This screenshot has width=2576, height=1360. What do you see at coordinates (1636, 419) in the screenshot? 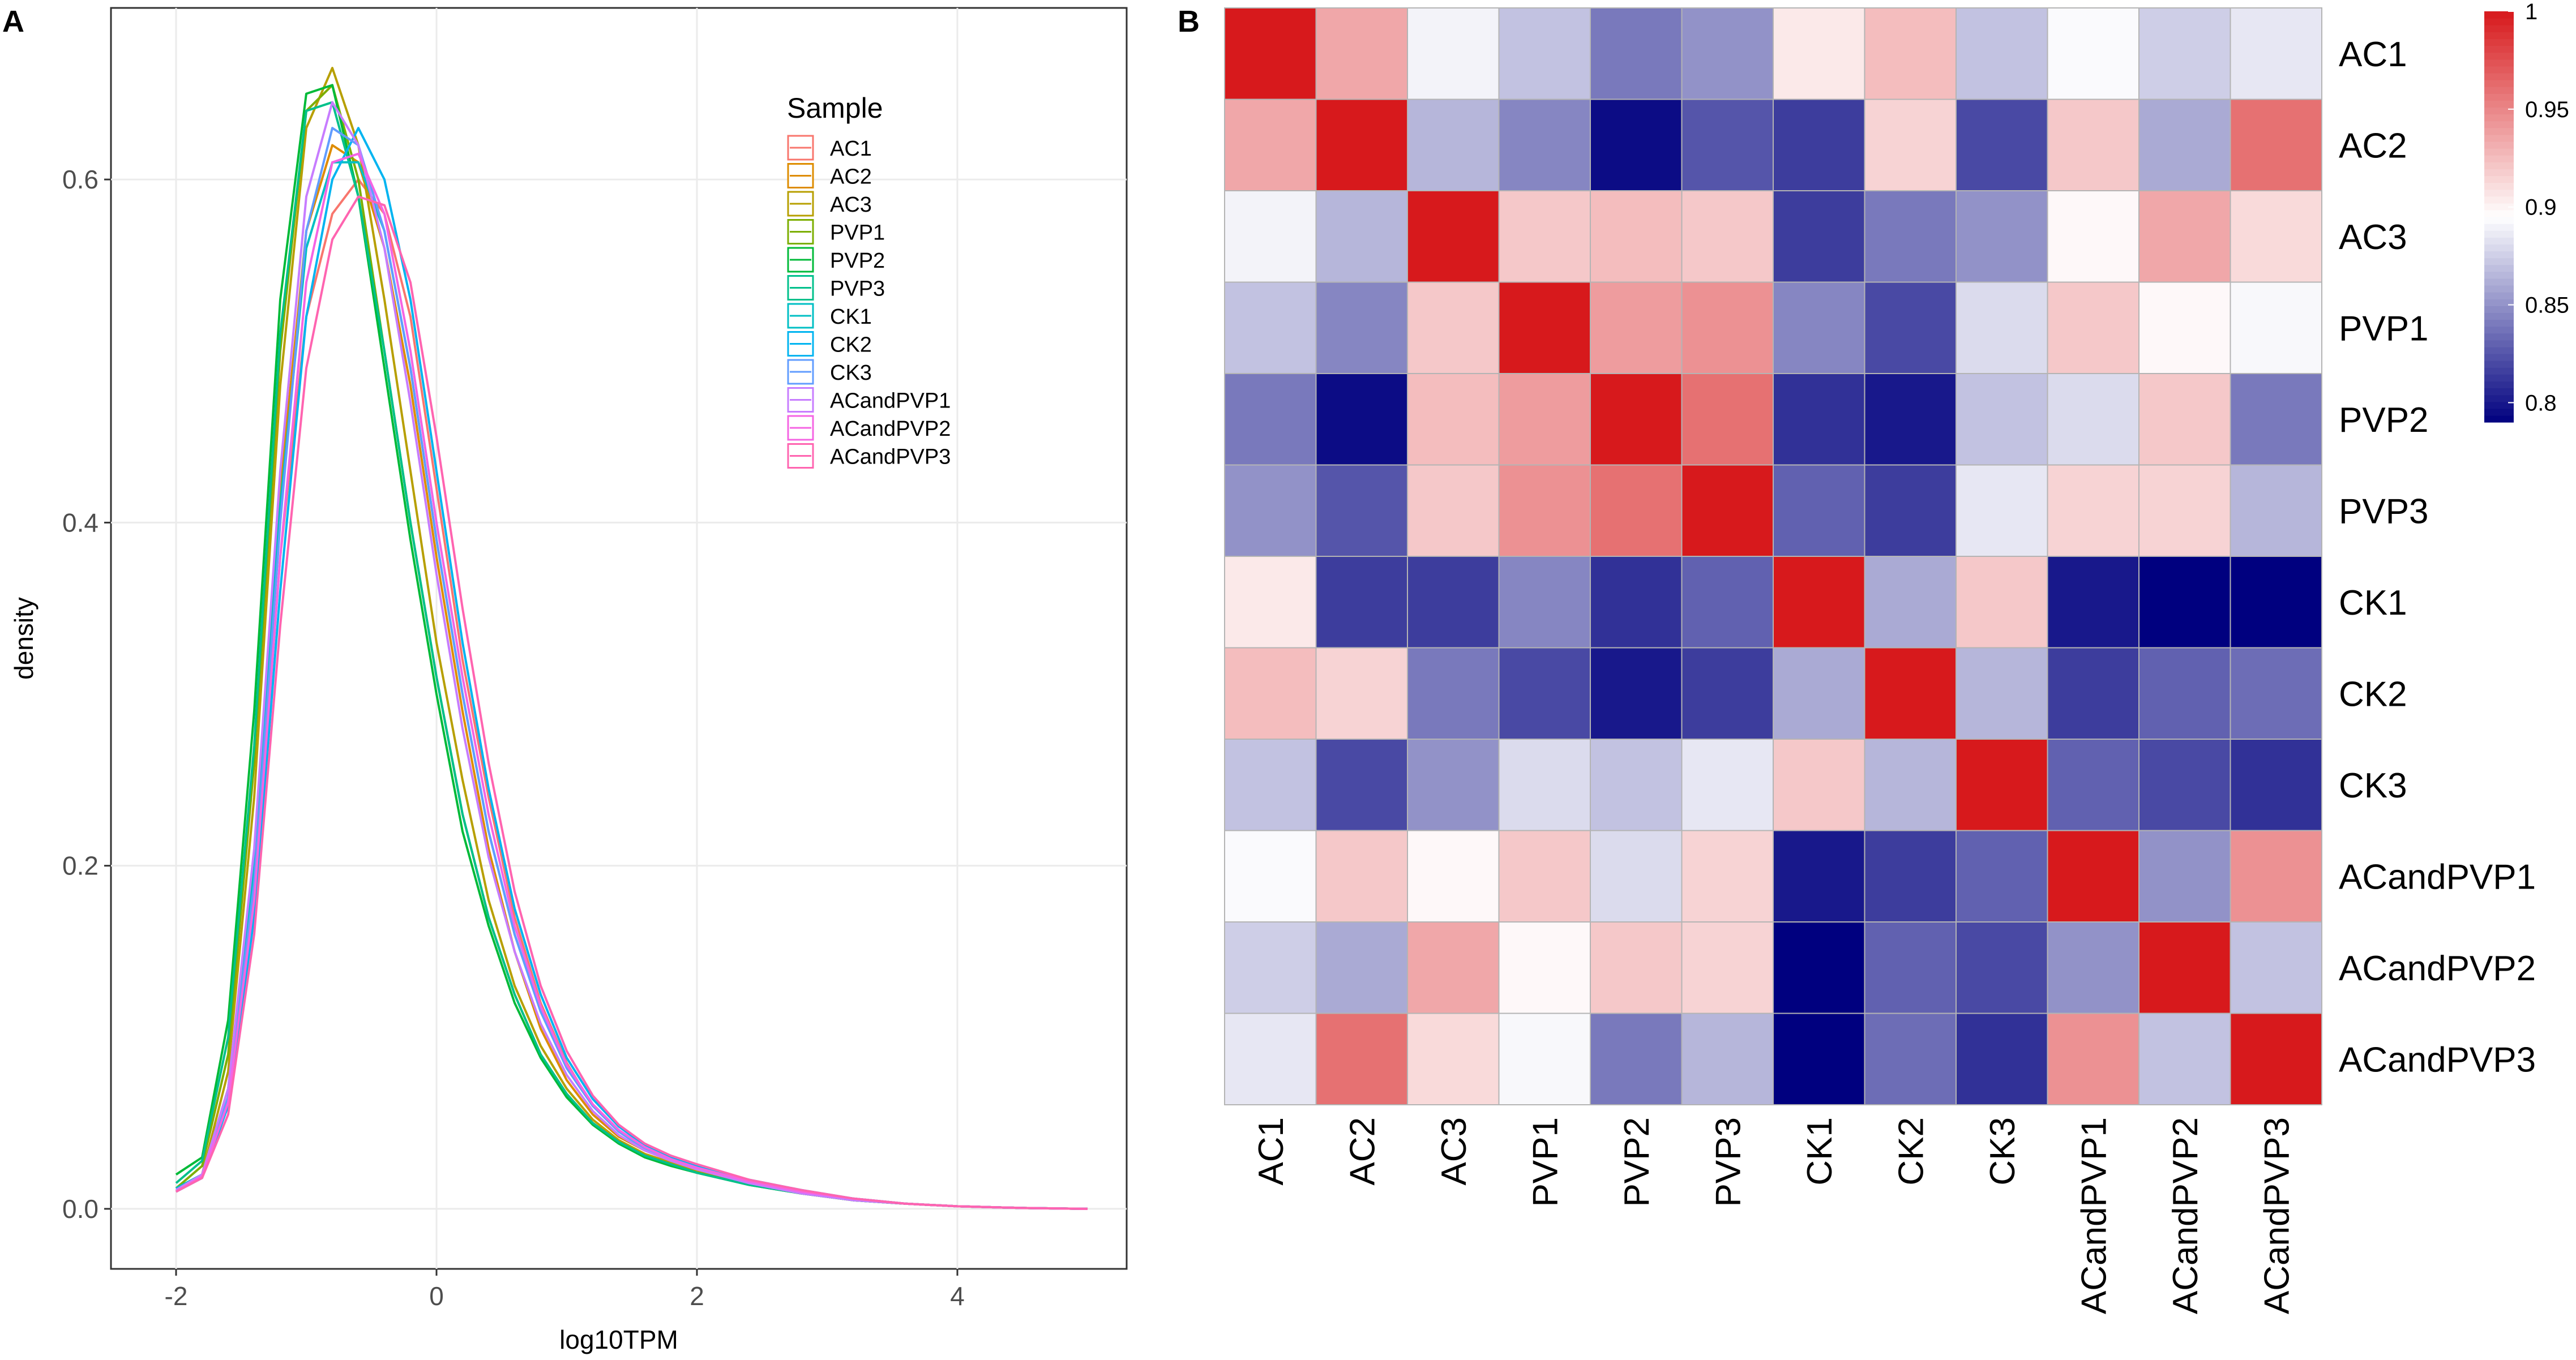
I see `heatmap-cell-pvp2-pvp2` at bounding box center [1636, 419].